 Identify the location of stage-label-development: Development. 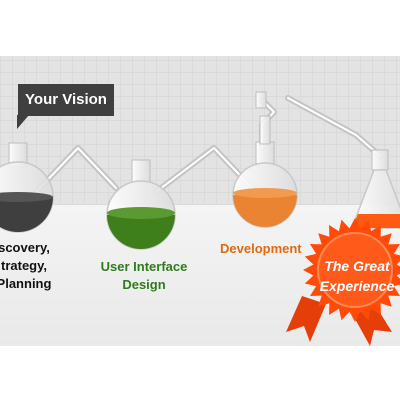
(267, 249).